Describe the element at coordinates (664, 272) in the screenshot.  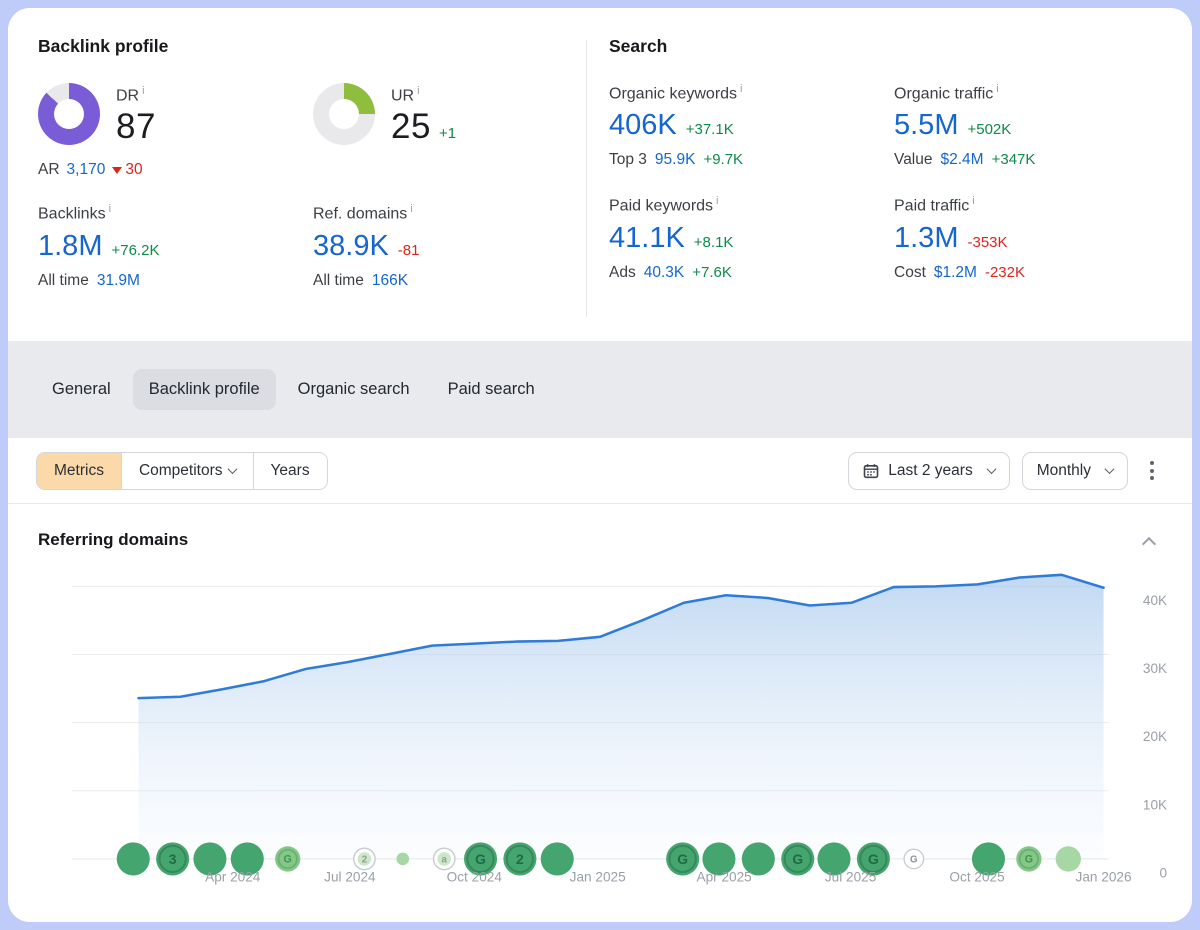
I see `ads-value: 40.3K` at that location.